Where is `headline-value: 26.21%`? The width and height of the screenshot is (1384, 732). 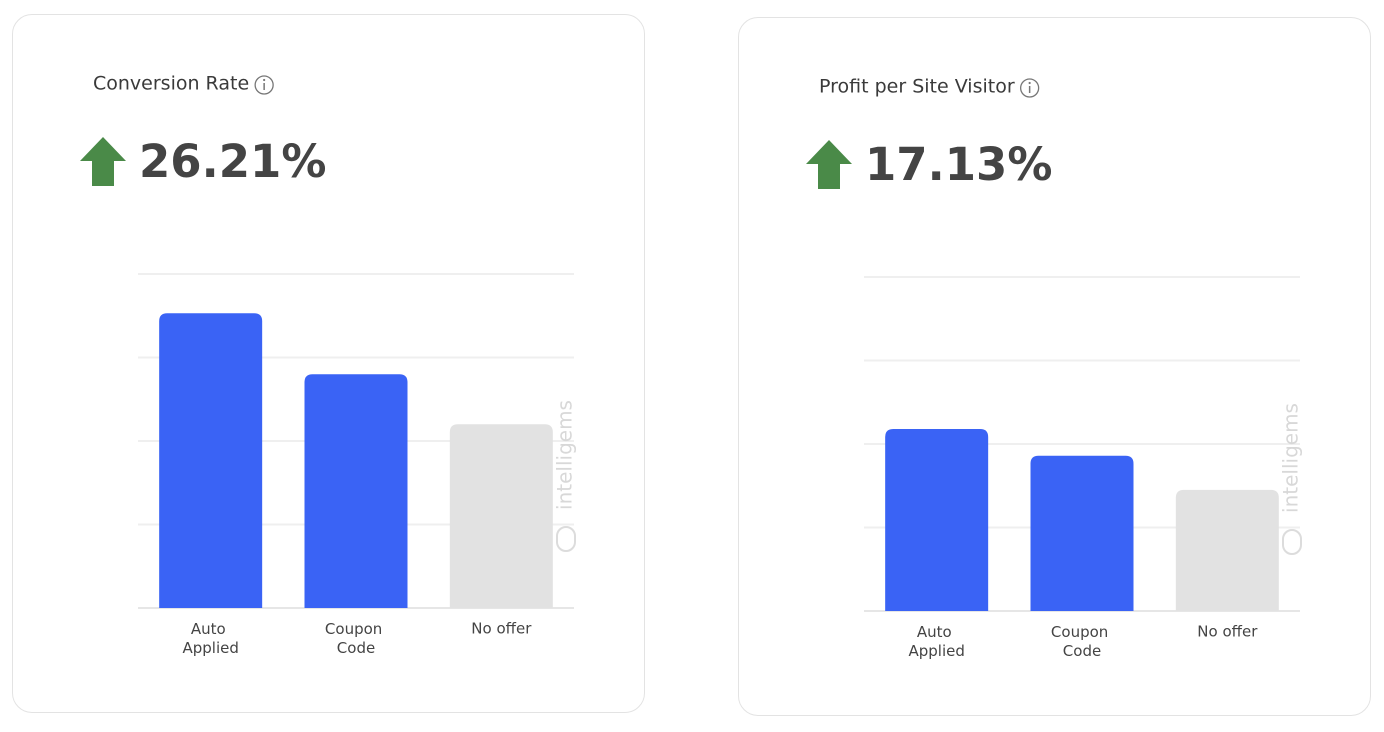
headline-value: 26.21% is located at coordinates (232, 161).